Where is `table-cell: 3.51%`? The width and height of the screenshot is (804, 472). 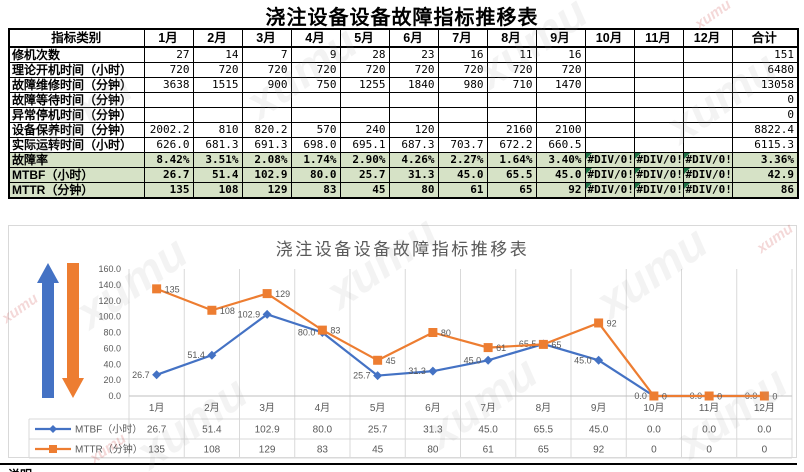
table-cell: 3.51% is located at coordinates (217, 160).